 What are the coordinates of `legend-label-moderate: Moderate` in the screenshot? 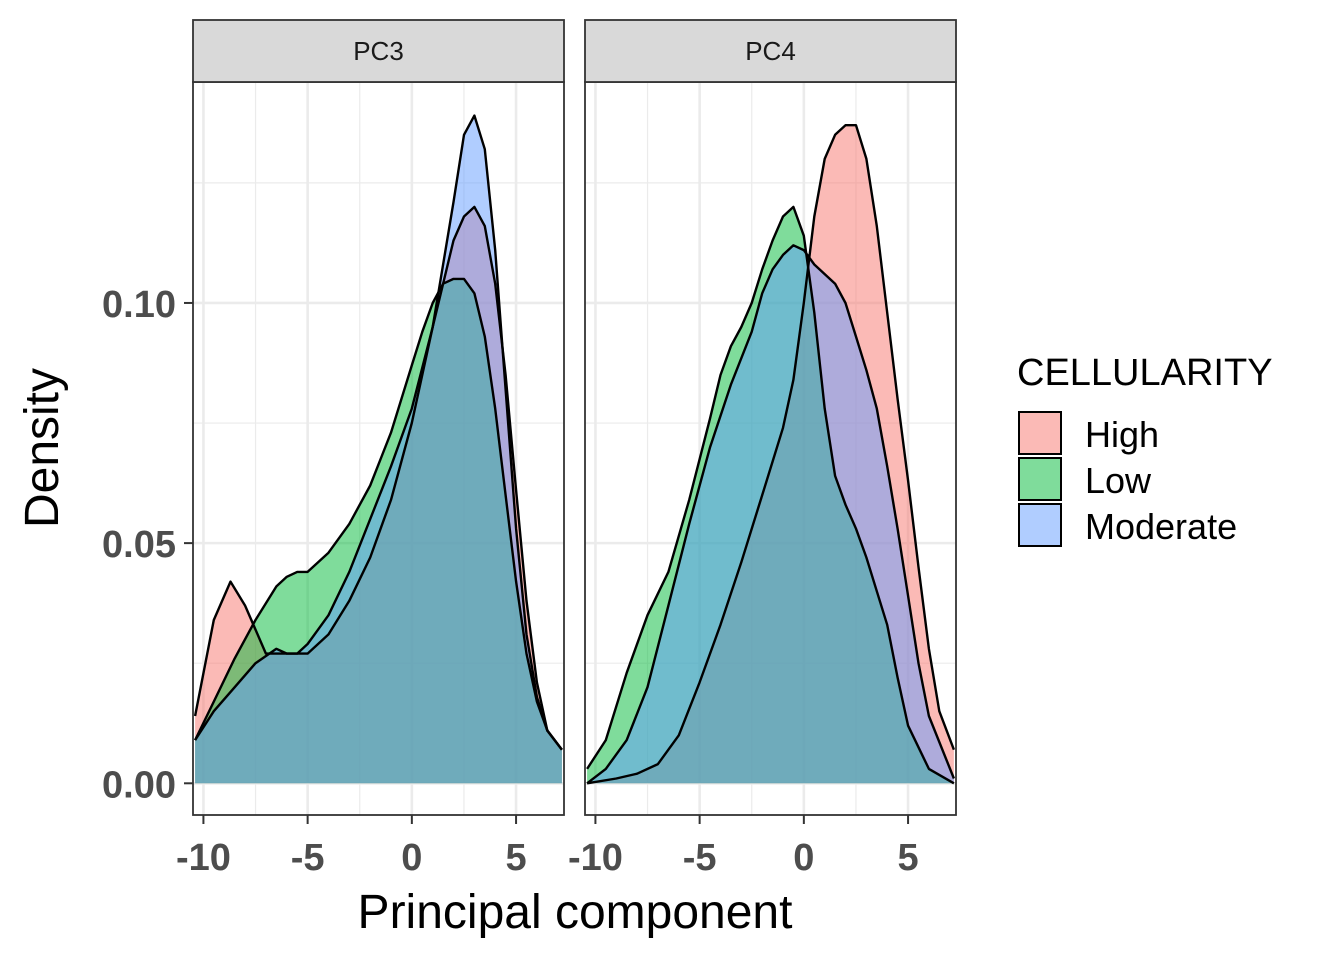 It's located at (1161, 526).